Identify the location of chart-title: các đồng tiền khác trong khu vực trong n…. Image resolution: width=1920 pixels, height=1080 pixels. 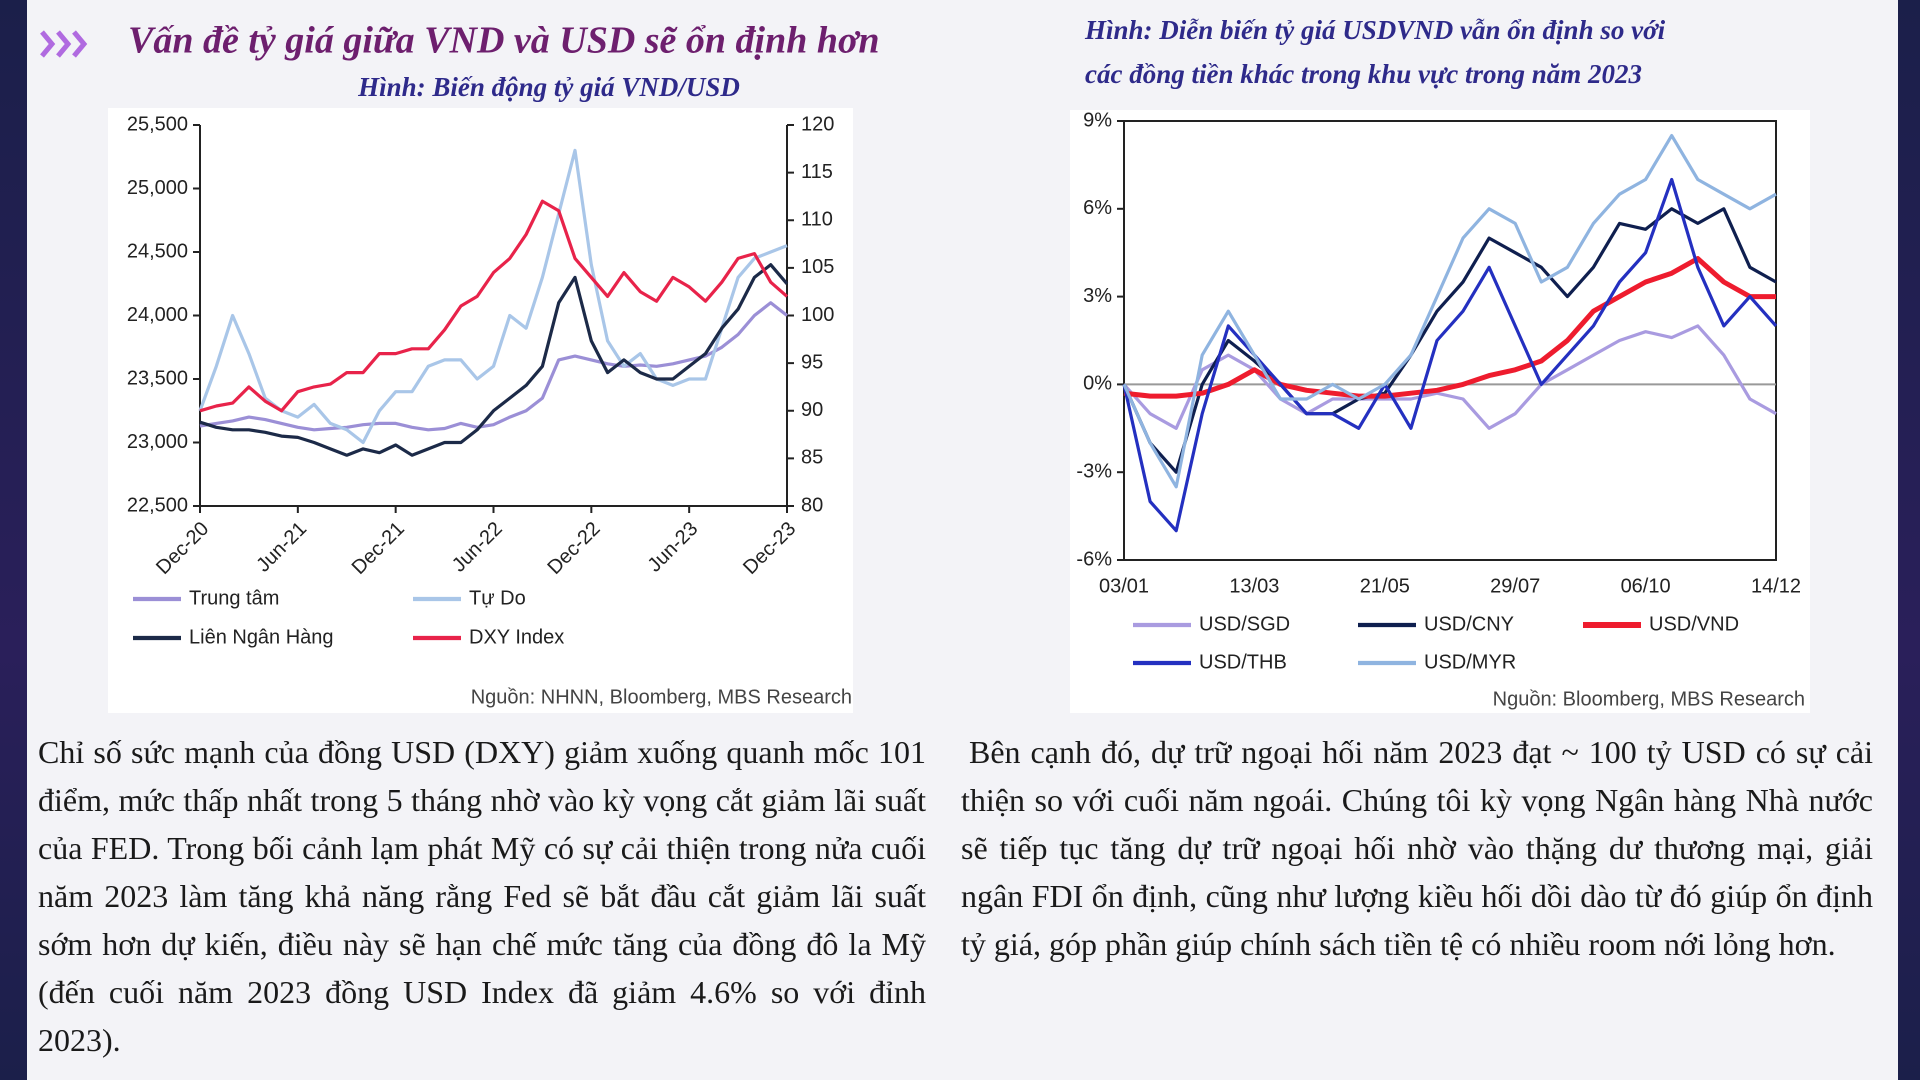
(1363, 74).